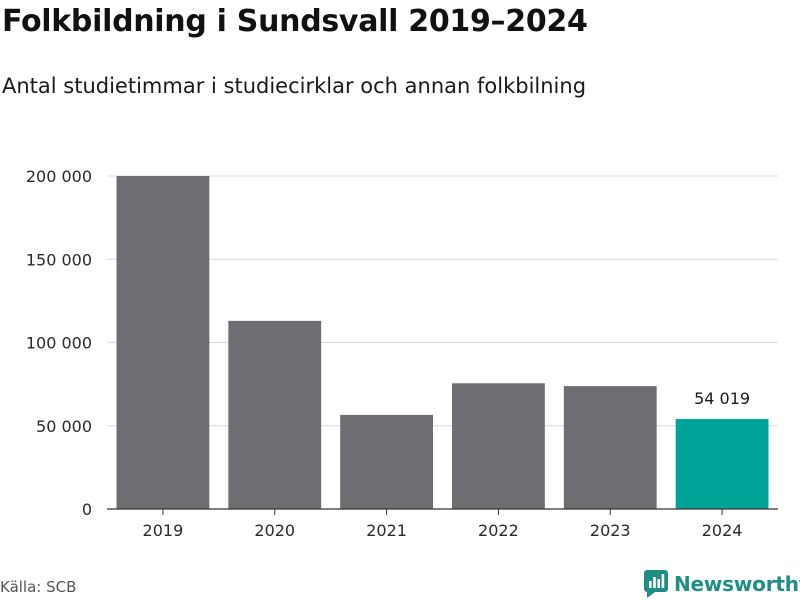 The image size is (800, 600). What do you see at coordinates (38, 587) in the screenshot?
I see `source-note: Källa: SCB` at bounding box center [38, 587].